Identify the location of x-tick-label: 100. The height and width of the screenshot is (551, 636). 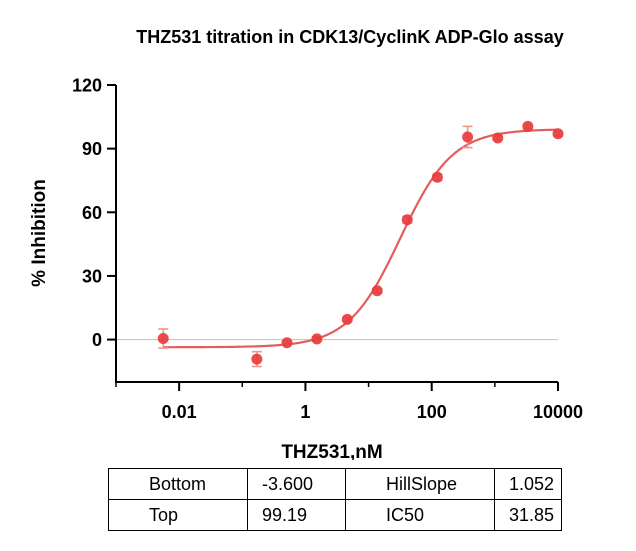
(432, 412).